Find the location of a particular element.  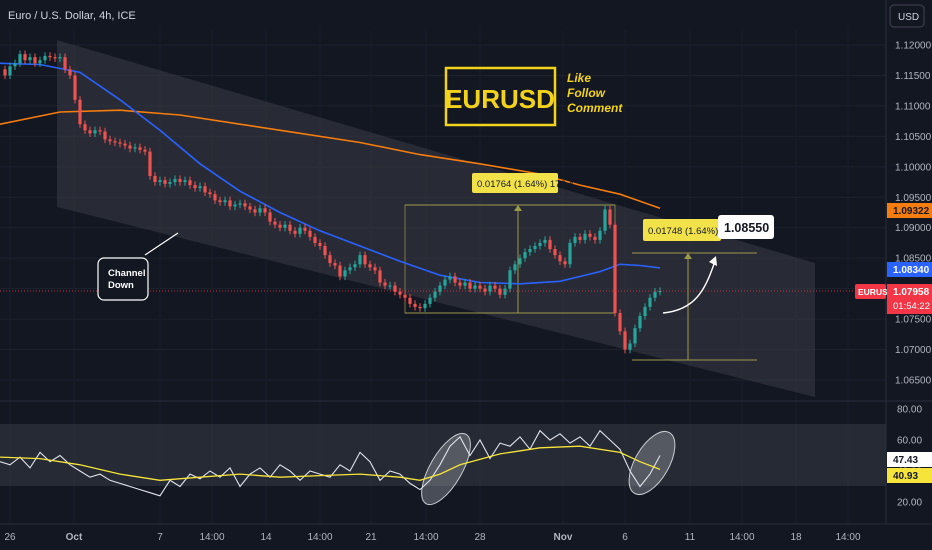

rsi-ma-line is located at coordinates (330, 463).